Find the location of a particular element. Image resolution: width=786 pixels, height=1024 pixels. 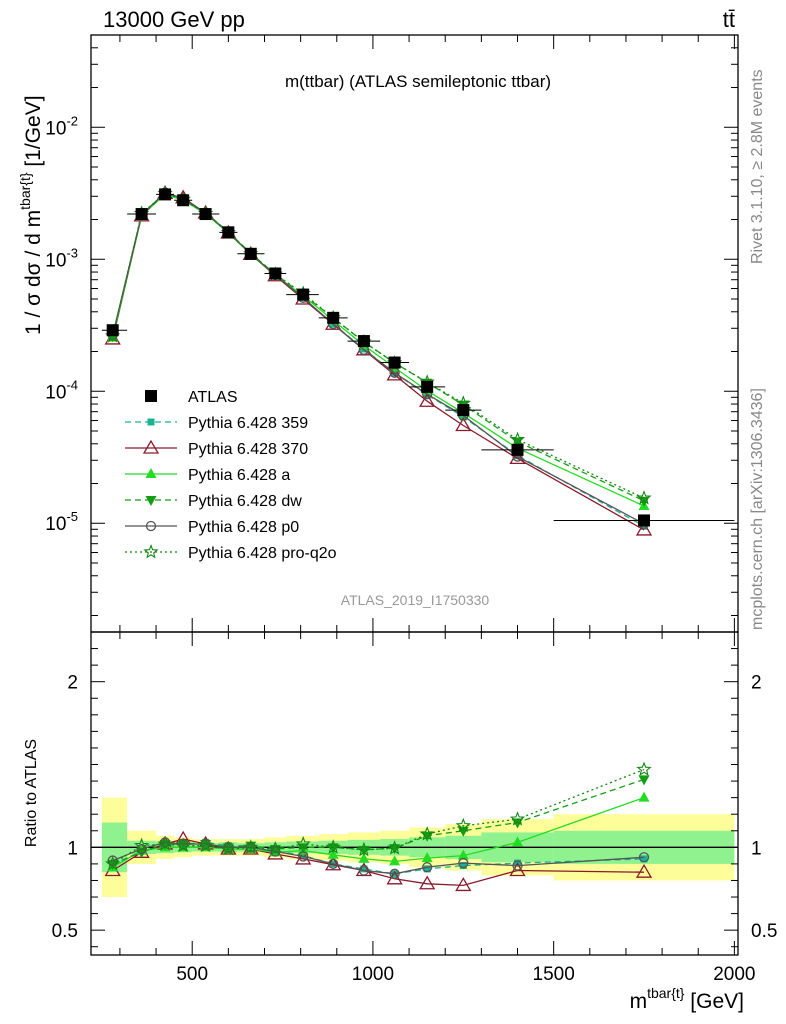

x-axis-label-text: mtbar{t} [GeV] is located at coordinates (687, 999).